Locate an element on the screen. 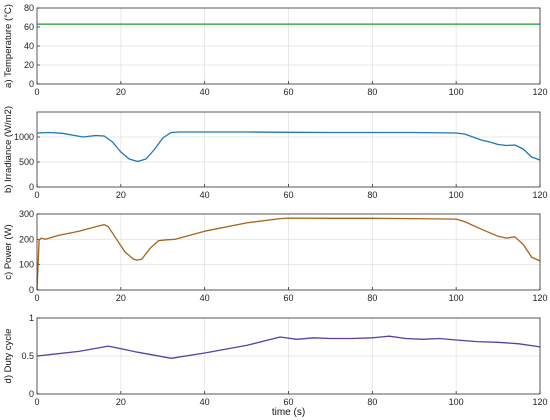  x-axis-label: time (s) is located at coordinates (288, 412).